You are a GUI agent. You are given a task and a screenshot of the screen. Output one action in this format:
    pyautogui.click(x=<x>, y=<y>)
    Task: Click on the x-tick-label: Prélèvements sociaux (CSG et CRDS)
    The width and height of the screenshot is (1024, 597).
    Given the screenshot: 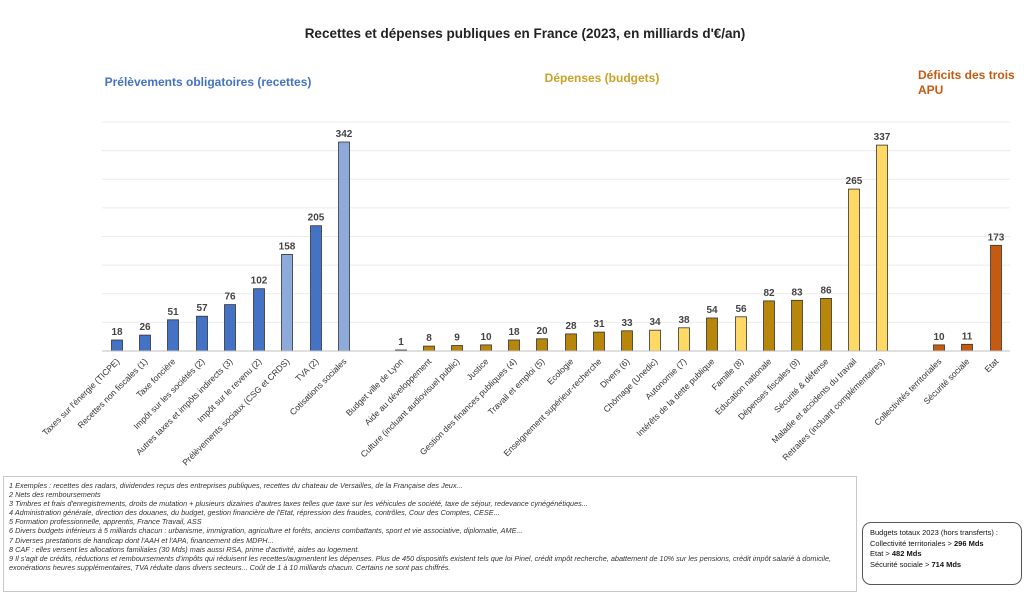 What is the action you would take?
    pyautogui.click(x=235, y=411)
    